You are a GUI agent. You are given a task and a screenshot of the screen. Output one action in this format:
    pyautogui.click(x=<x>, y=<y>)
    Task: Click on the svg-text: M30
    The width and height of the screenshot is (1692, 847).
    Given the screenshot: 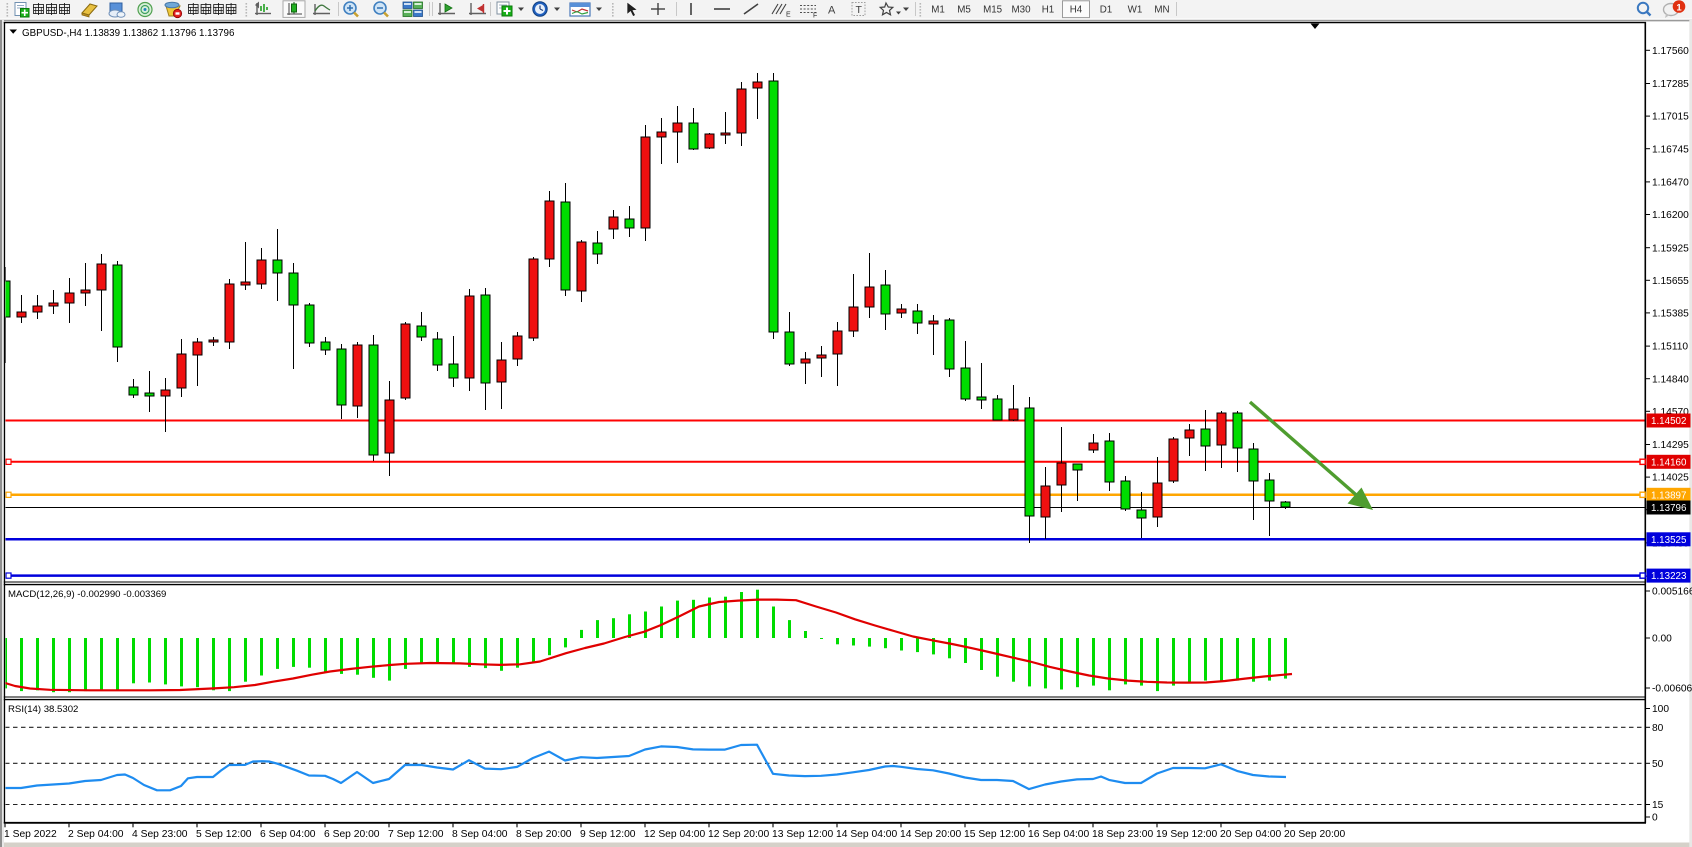 What is the action you would take?
    pyautogui.click(x=1021, y=10)
    